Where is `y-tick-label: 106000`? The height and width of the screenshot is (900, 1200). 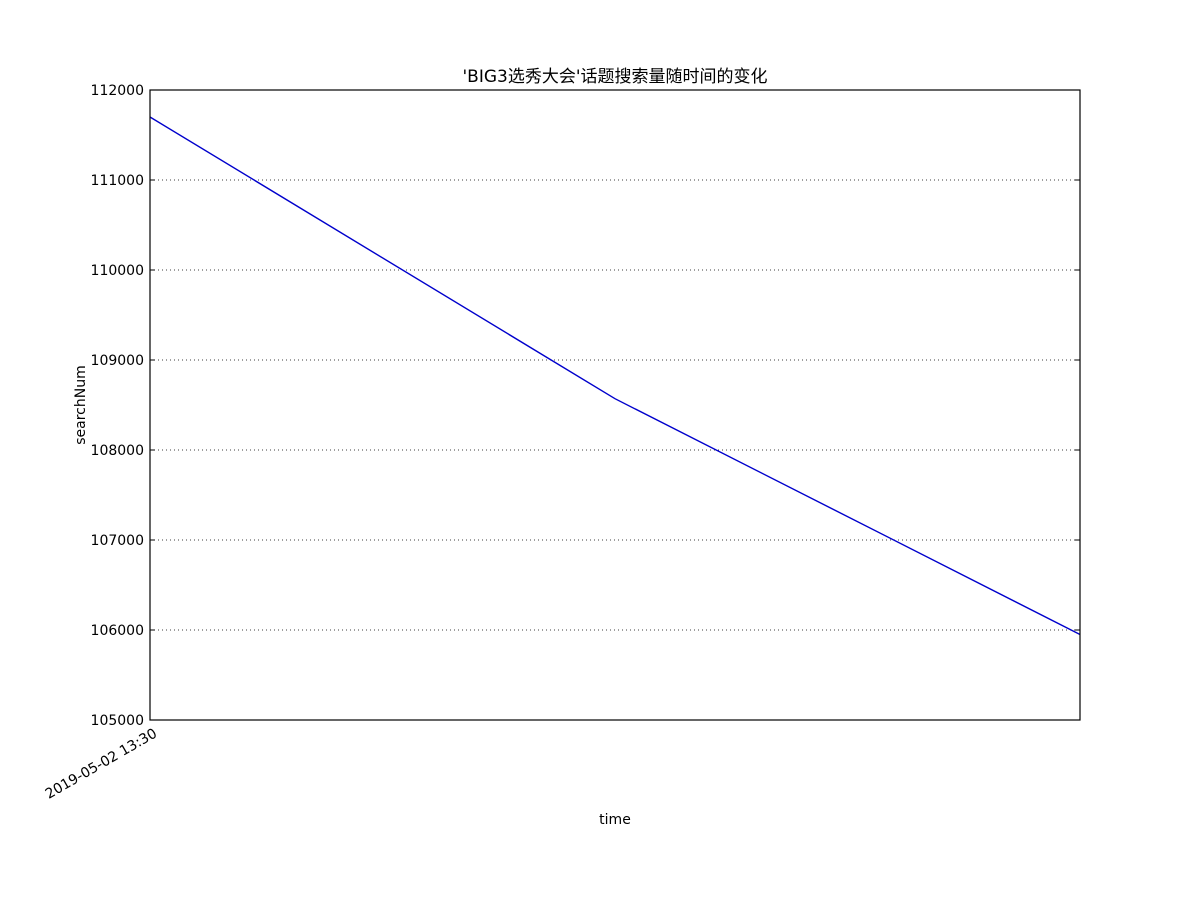 y-tick-label: 106000 is located at coordinates (117, 631).